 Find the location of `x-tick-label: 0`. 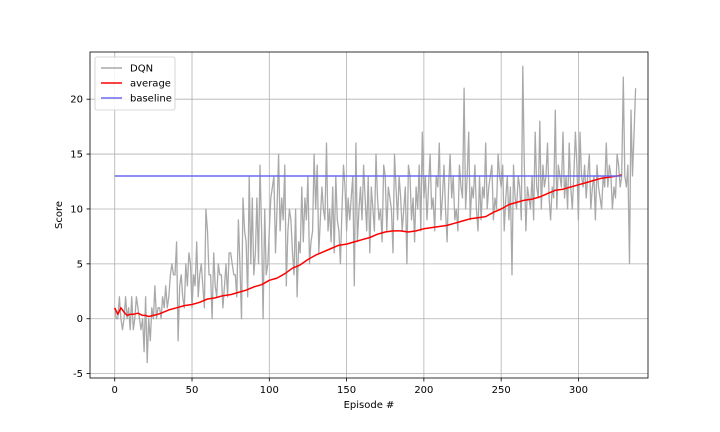

x-tick-label: 0 is located at coordinates (115, 390).